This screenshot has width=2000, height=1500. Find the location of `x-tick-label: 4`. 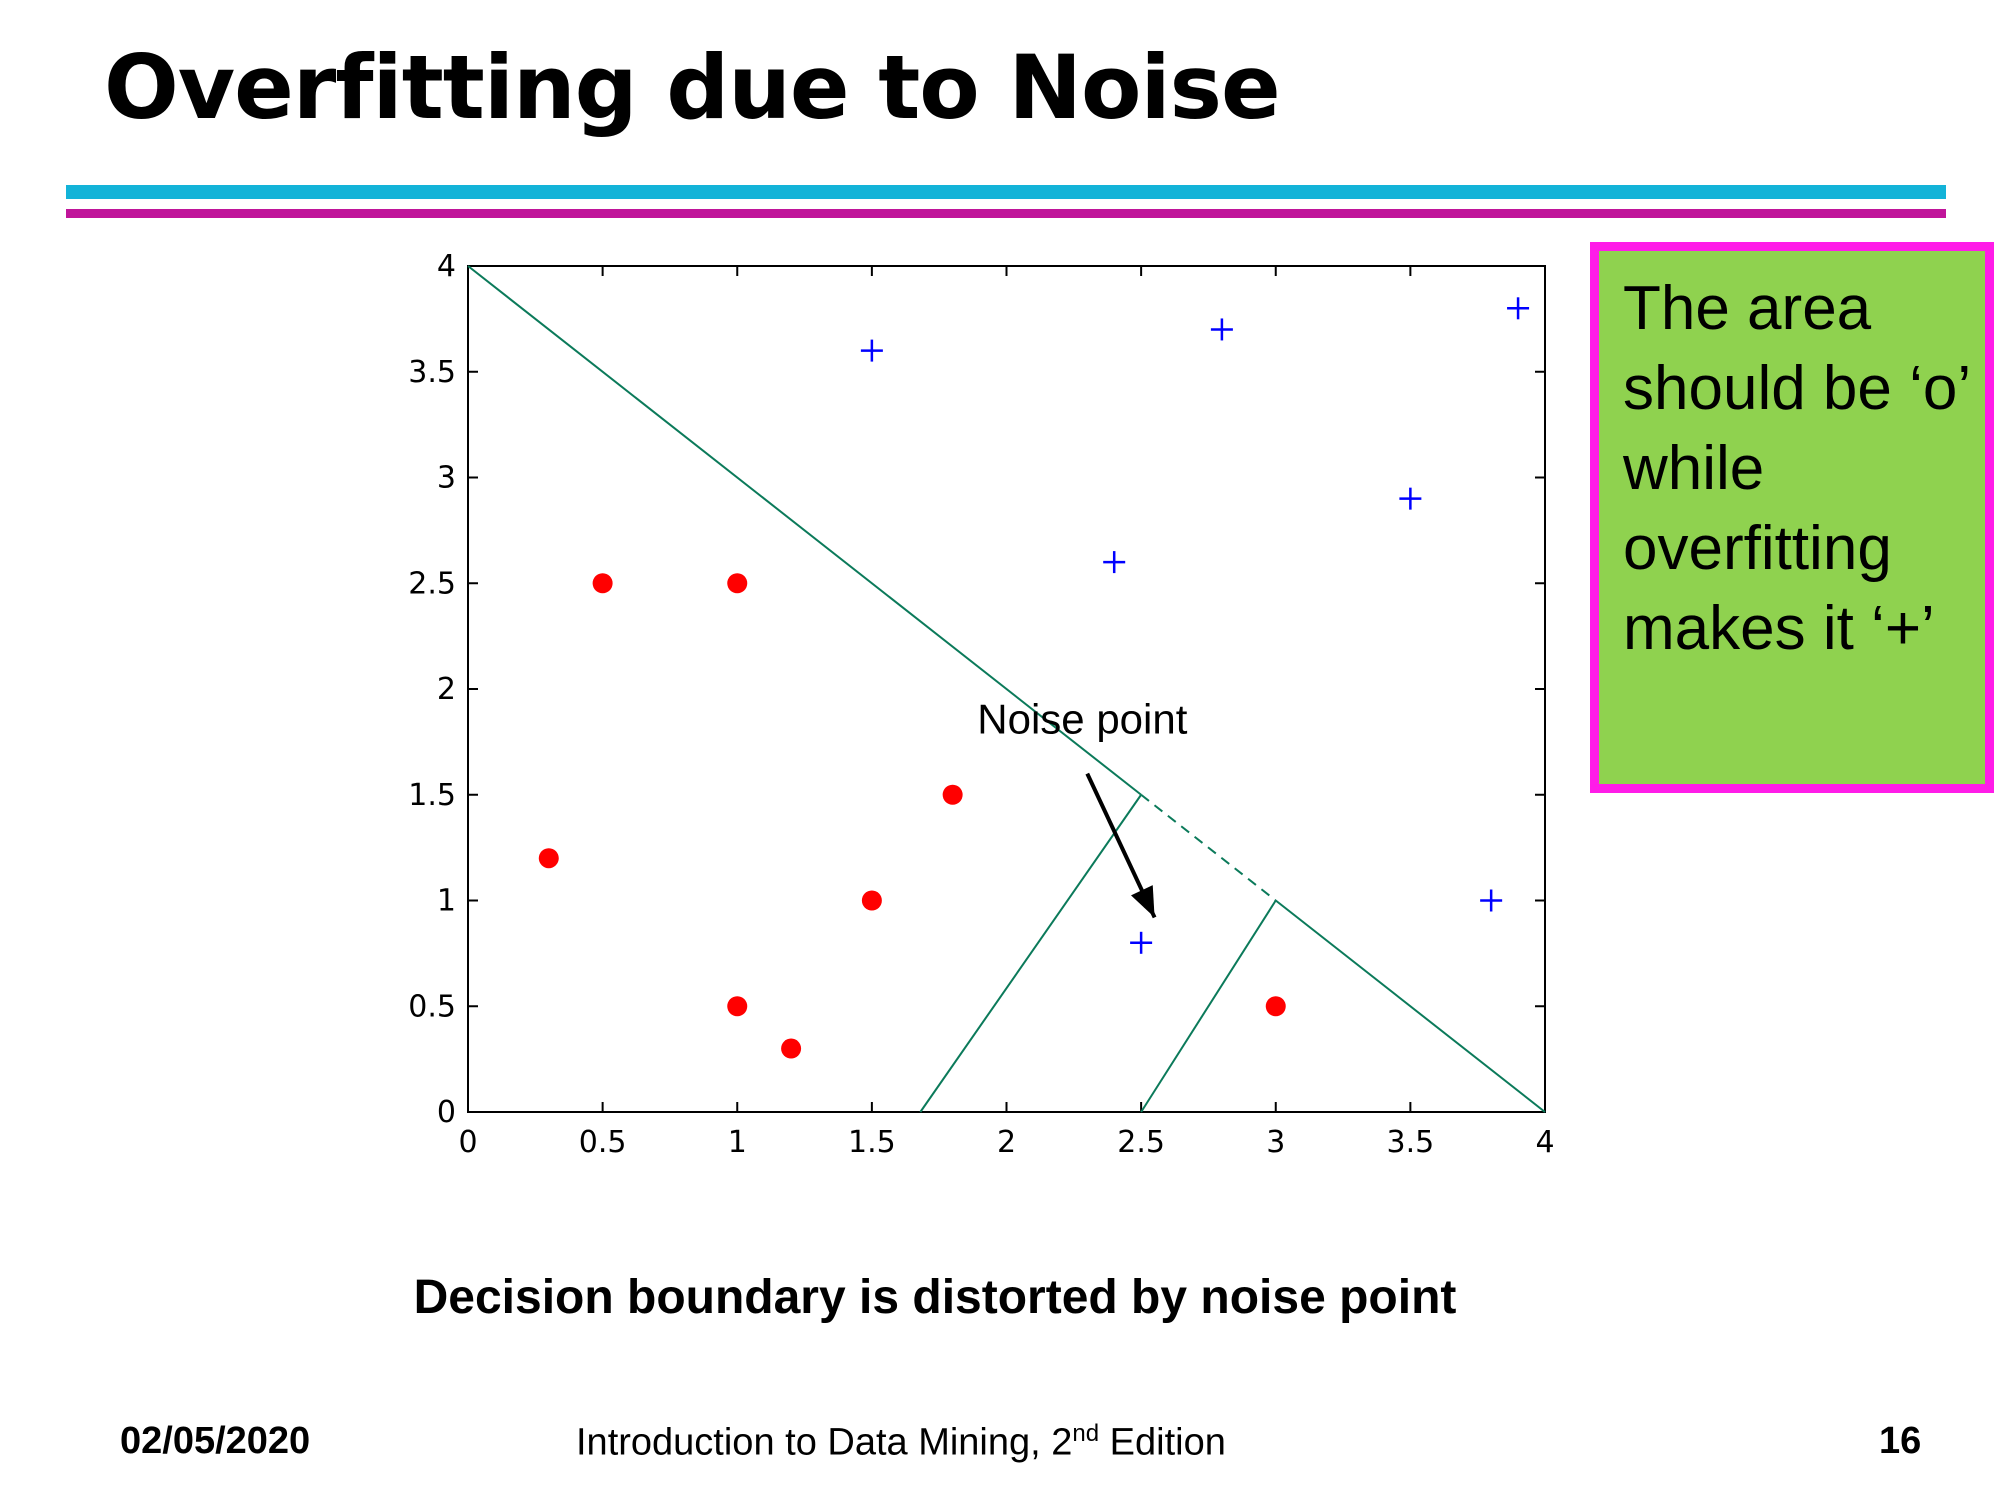

x-tick-label: 4 is located at coordinates (1544, 1142).